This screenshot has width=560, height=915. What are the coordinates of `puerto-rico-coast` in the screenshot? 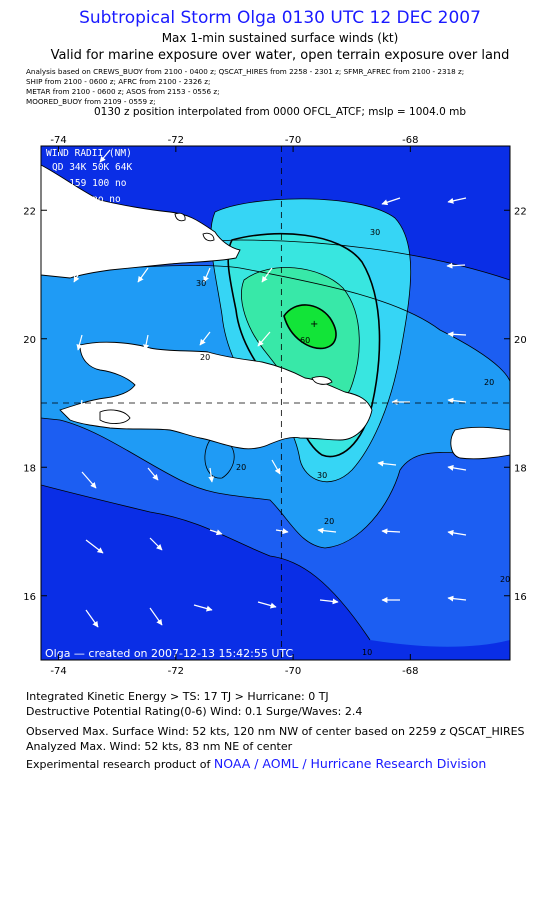 It's located at (480, 443).